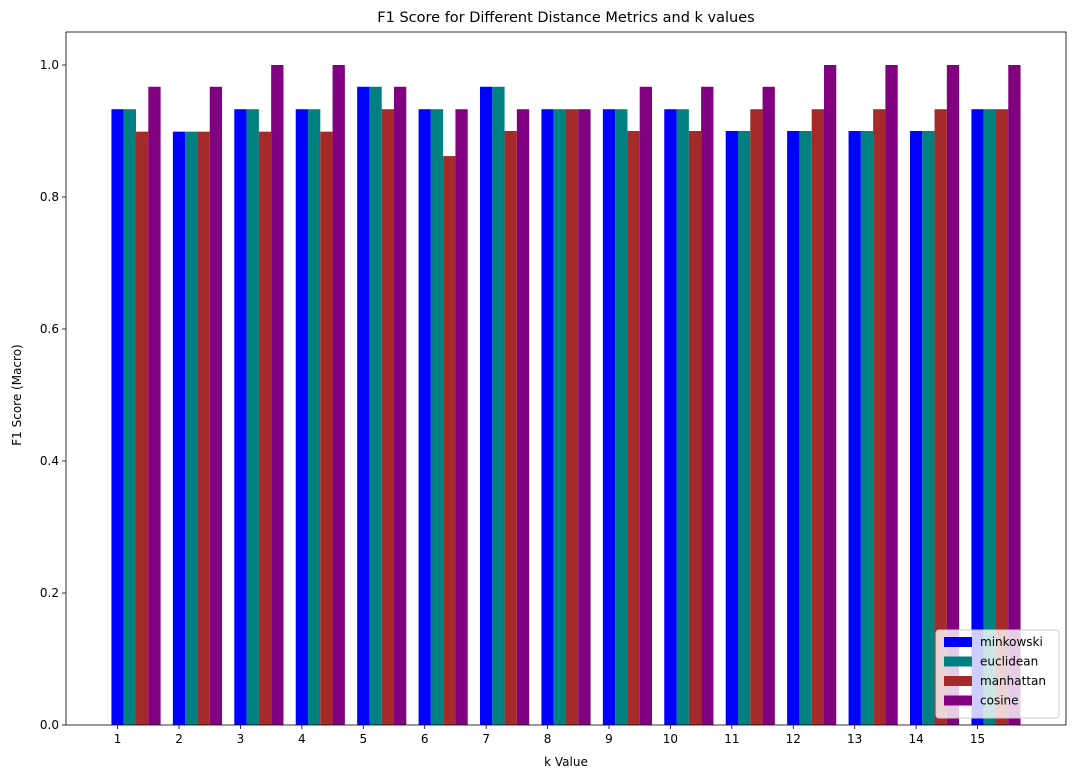  I want to click on bar-manhattan-k6, so click(449, 440).